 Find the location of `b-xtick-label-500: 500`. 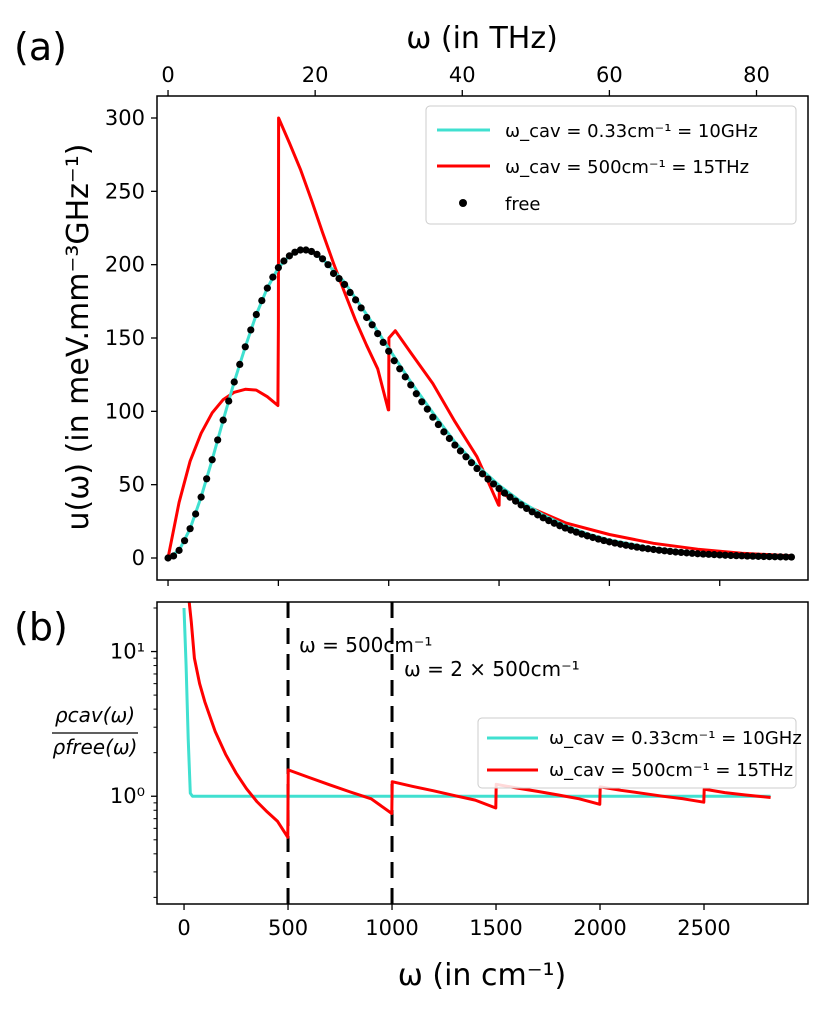

b-xtick-label-500: 500 is located at coordinates (288, 928).